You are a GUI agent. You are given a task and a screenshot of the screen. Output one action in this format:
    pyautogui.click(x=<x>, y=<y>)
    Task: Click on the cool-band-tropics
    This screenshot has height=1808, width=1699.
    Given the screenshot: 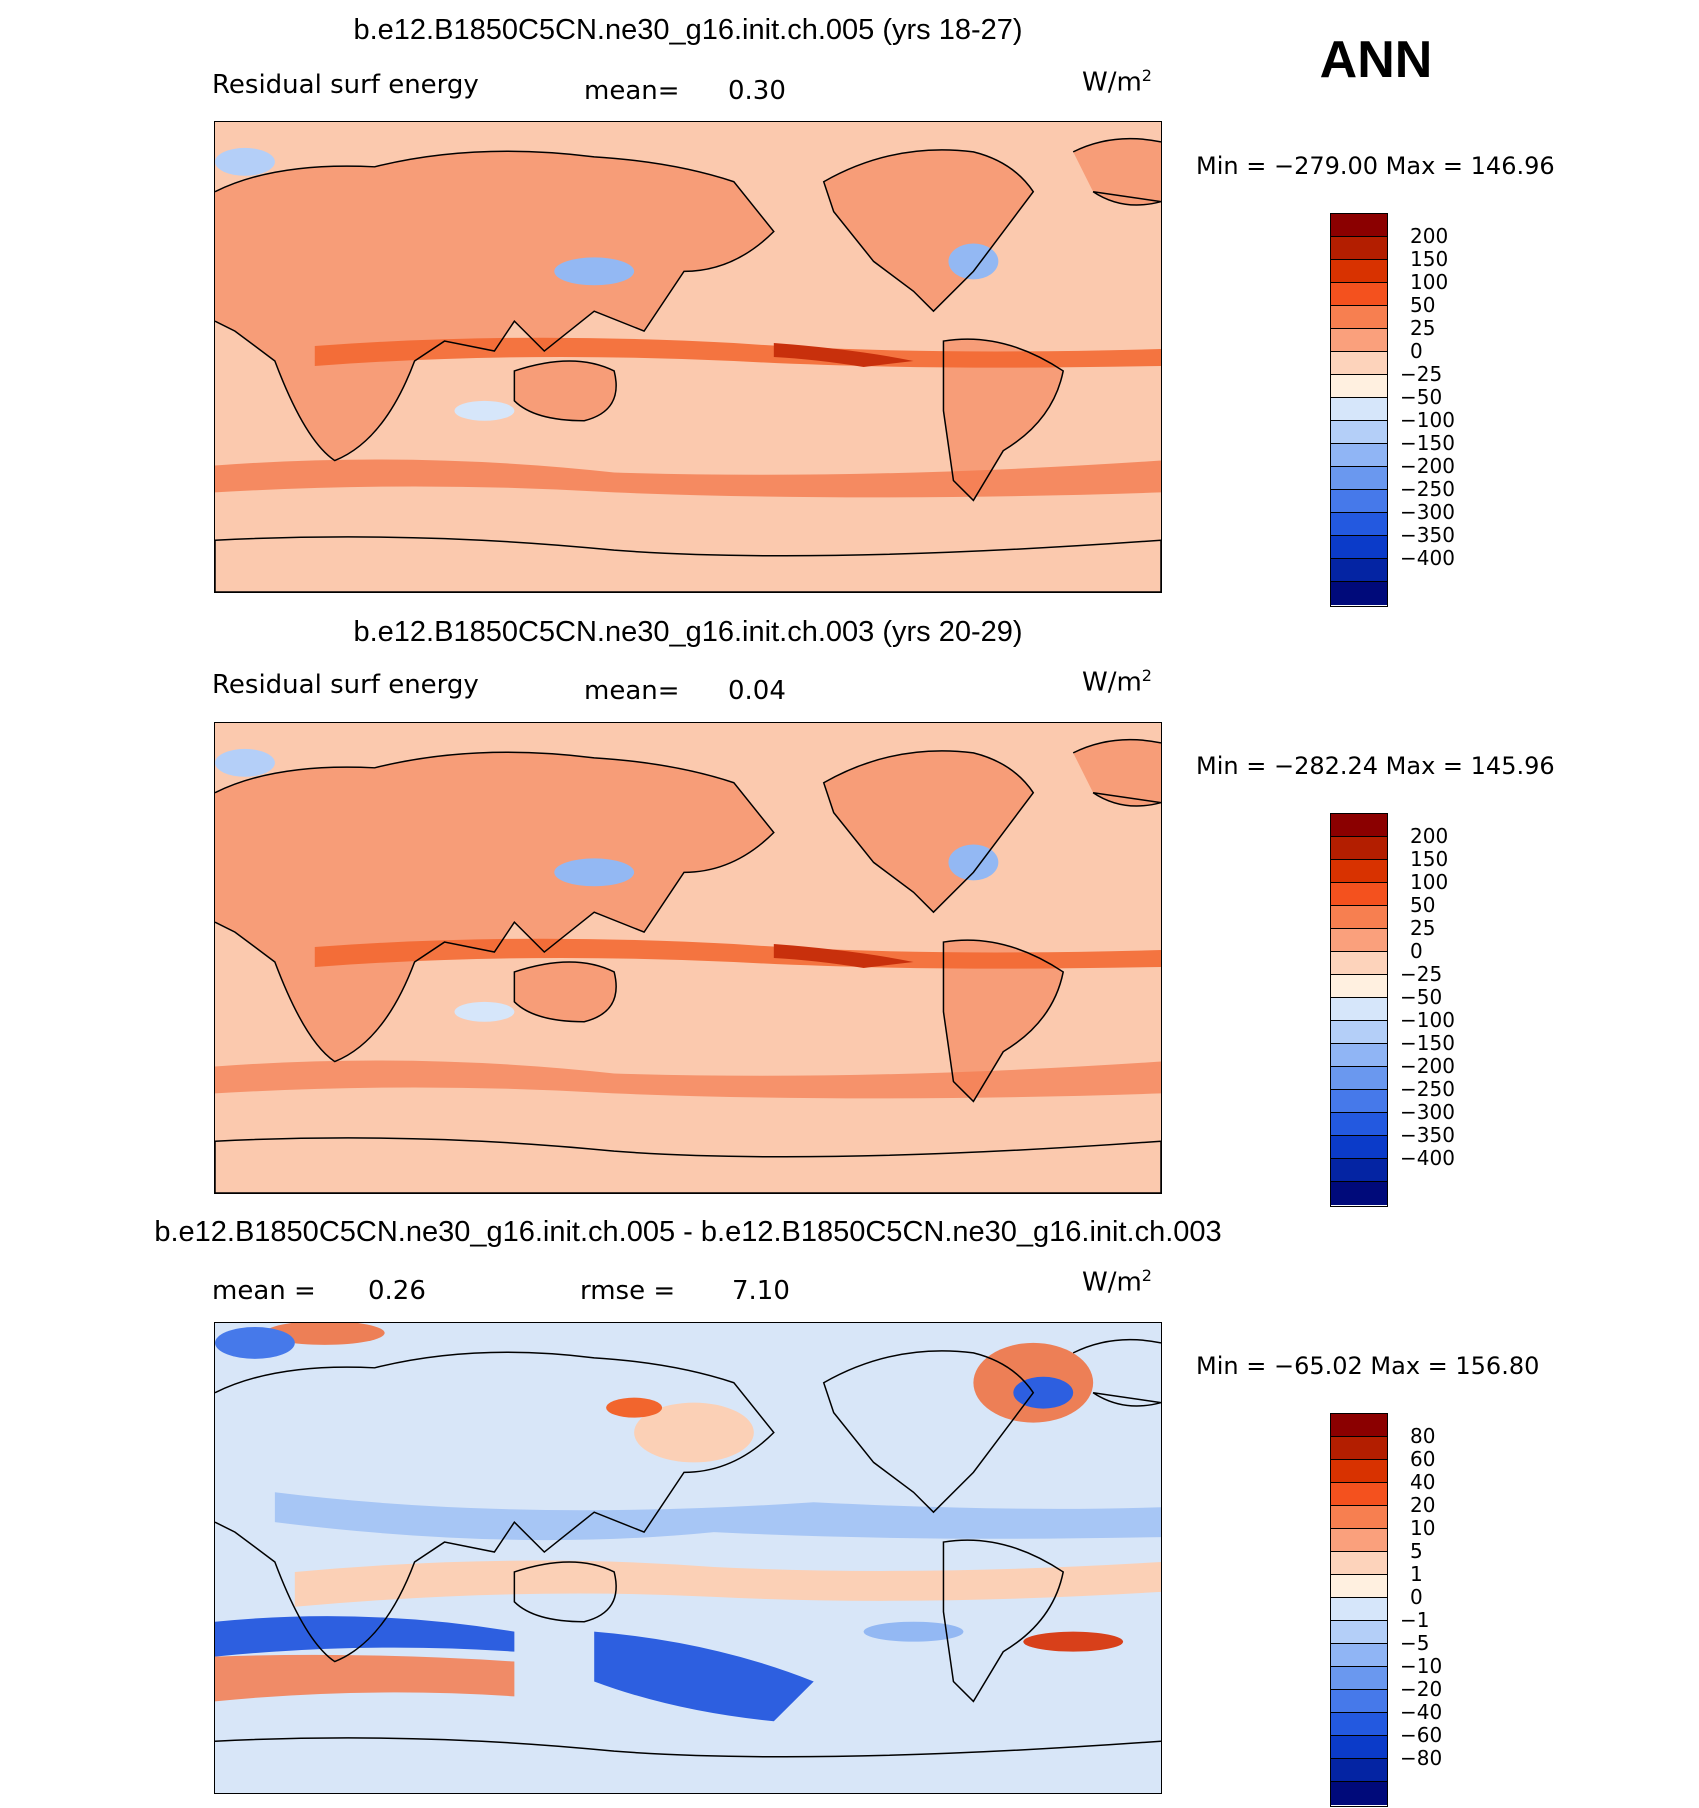 What is the action you would take?
    pyautogui.click(x=717, y=1516)
    